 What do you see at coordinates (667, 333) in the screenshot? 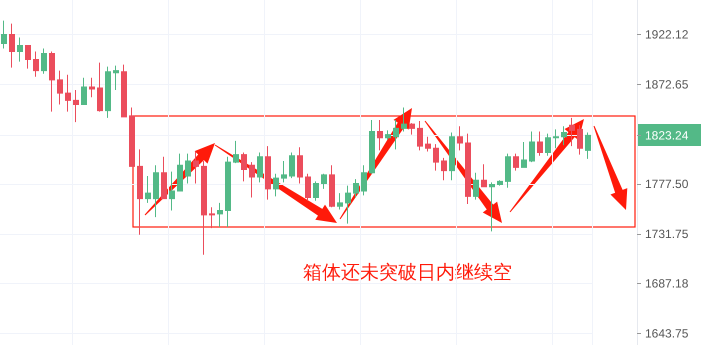
I see `y-tick-label: 1643.75` at bounding box center [667, 333].